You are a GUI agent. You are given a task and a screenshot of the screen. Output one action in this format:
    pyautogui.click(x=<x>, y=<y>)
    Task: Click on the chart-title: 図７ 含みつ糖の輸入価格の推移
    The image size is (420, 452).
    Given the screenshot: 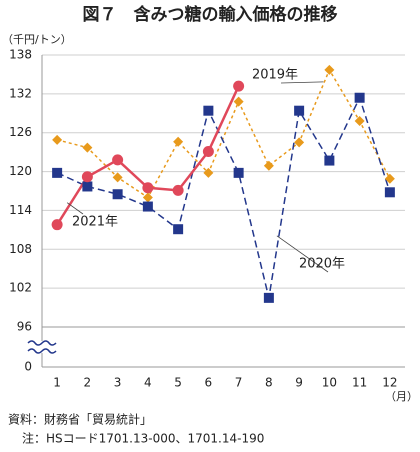 What is the action you would take?
    pyautogui.click(x=210, y=14)
    